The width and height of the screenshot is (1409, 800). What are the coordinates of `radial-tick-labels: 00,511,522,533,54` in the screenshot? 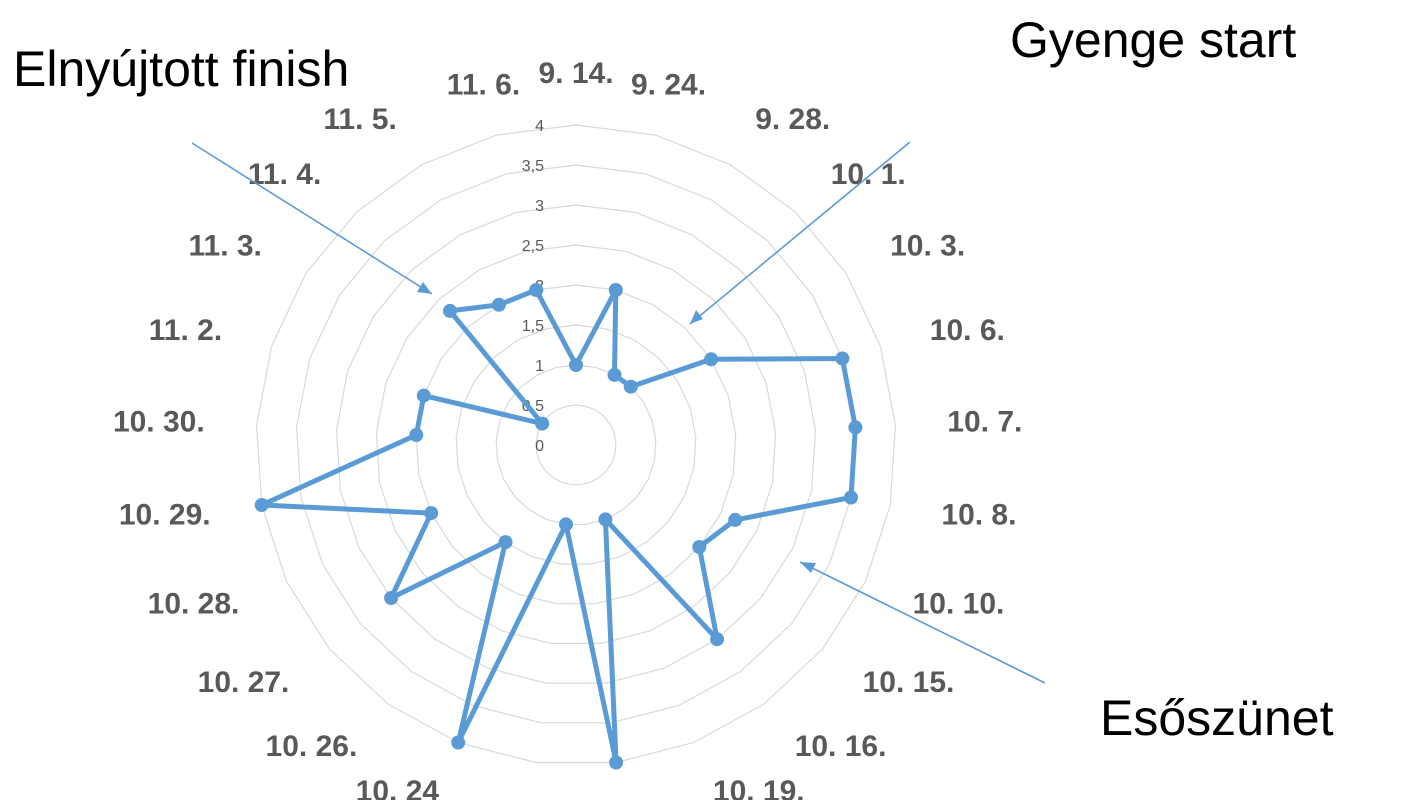 It's located at (533, 286).